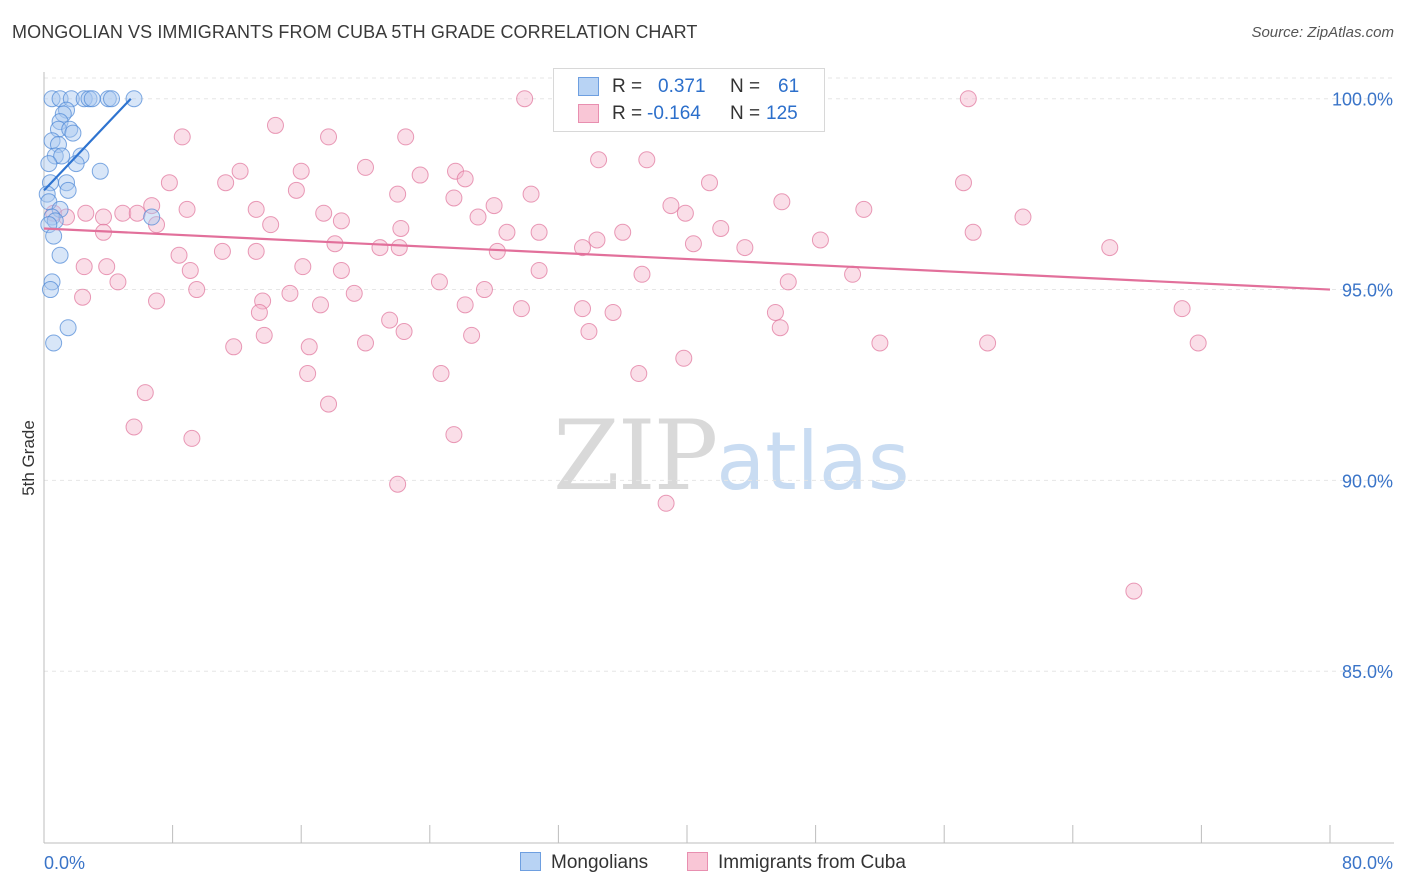 The image size is (1406, 892). Describe the element at coordinates (1322, 32) in the screenshot. I see `source-label: Source: ZipAtlas.com` at that location.